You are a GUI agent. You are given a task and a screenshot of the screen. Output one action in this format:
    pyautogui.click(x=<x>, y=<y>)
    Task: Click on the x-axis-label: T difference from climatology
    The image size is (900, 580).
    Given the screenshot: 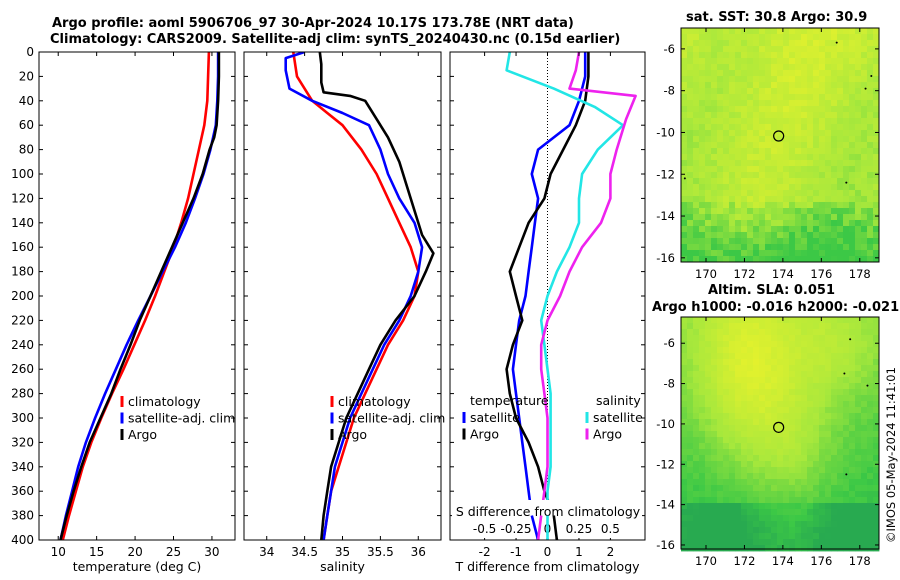 What is the action you would take?
    pyautogui.click(x=547, y=566)
    